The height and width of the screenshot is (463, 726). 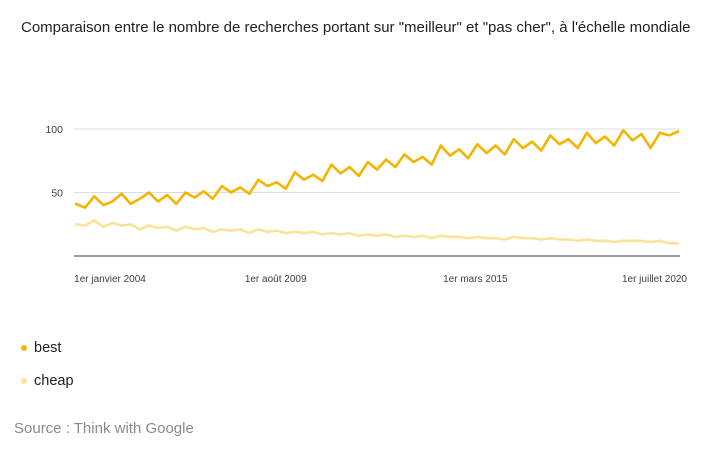 I want to click on series-line-cheap, so click(x=377, y=232).